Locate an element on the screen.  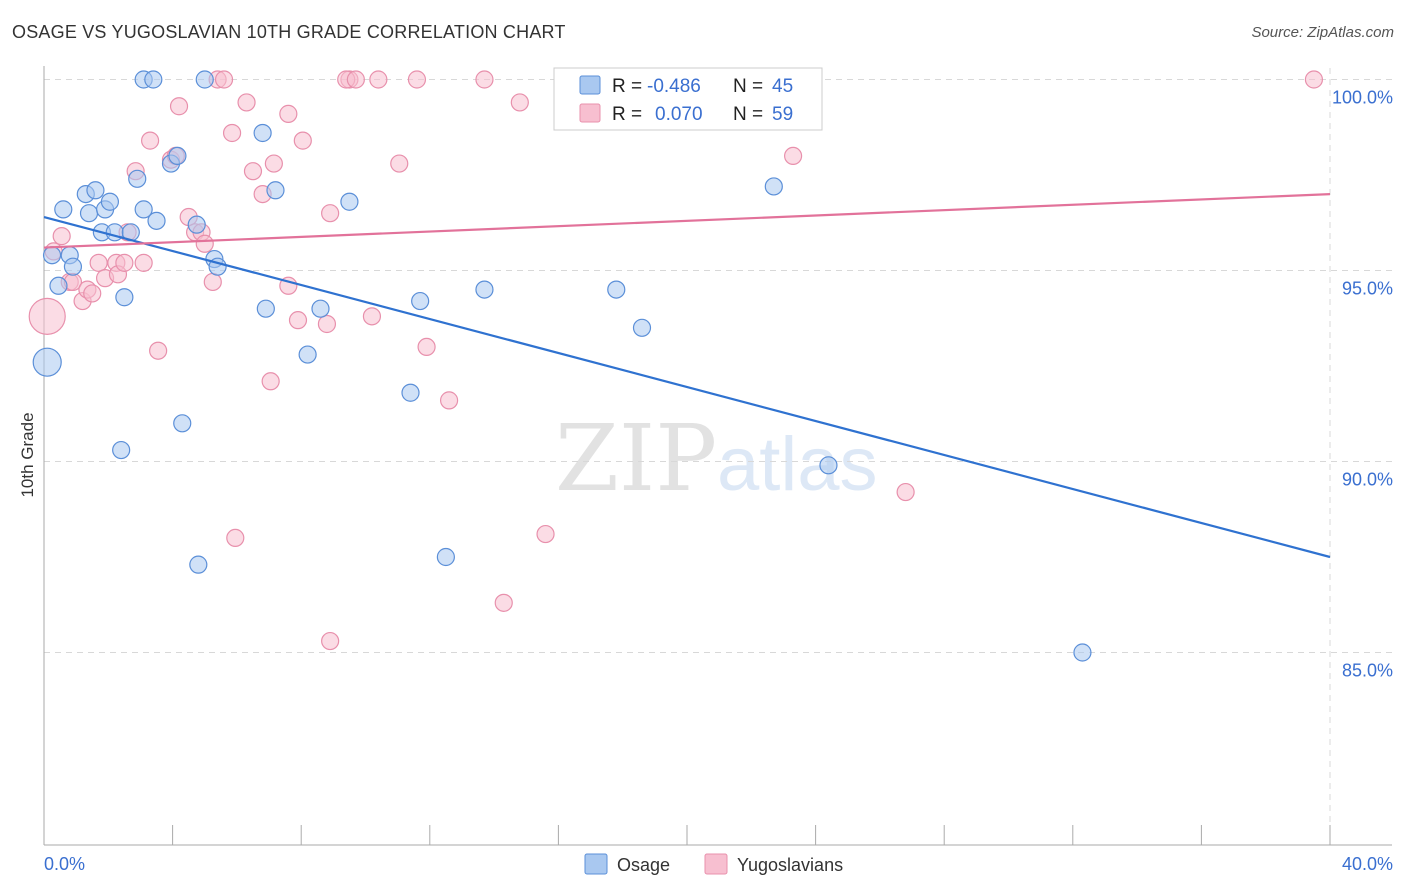
yugo-swatch is located at coordinates (590, 113).